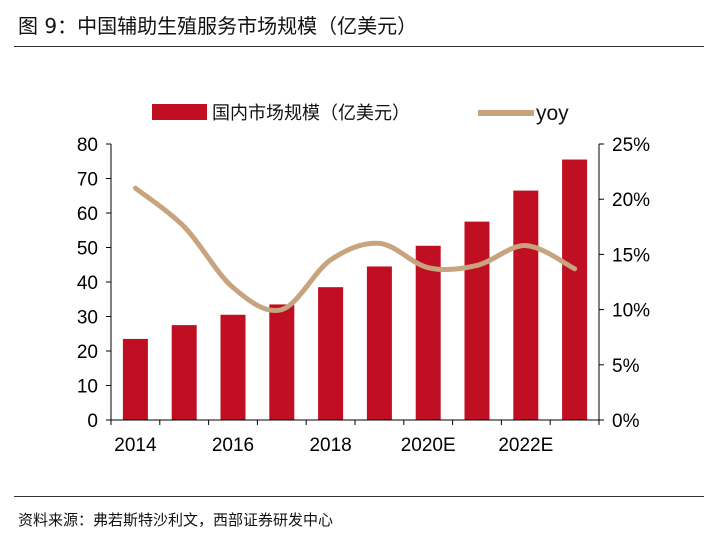  I want to click on x-tick-label-2014: 2014, so click(135, 445).